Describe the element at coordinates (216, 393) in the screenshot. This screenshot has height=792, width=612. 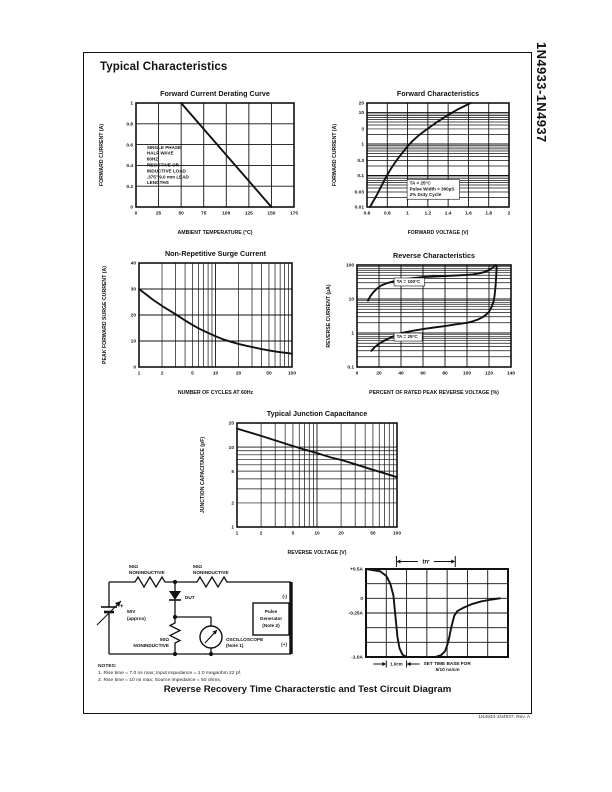
I see `svg-text: NUMBER OF CYCLES AT 60Hz` at that location.